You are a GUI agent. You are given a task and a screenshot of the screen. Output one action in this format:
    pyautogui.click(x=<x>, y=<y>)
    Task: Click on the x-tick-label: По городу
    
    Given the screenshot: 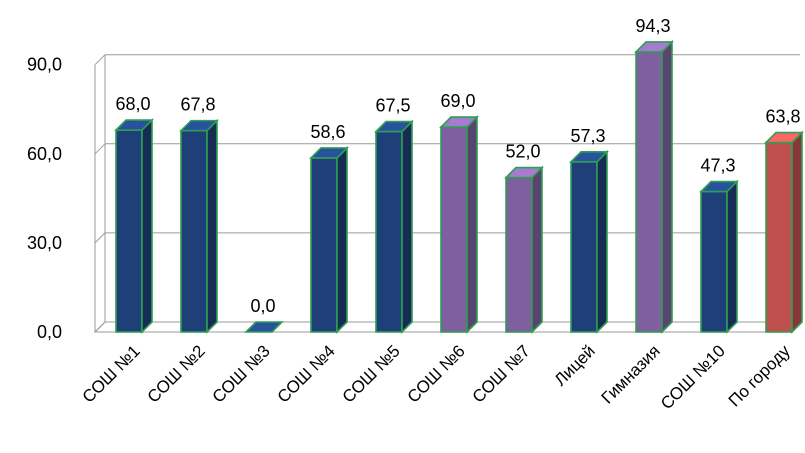 What is the action you would take?
    pyautogui.click(x=759, y=375)
    